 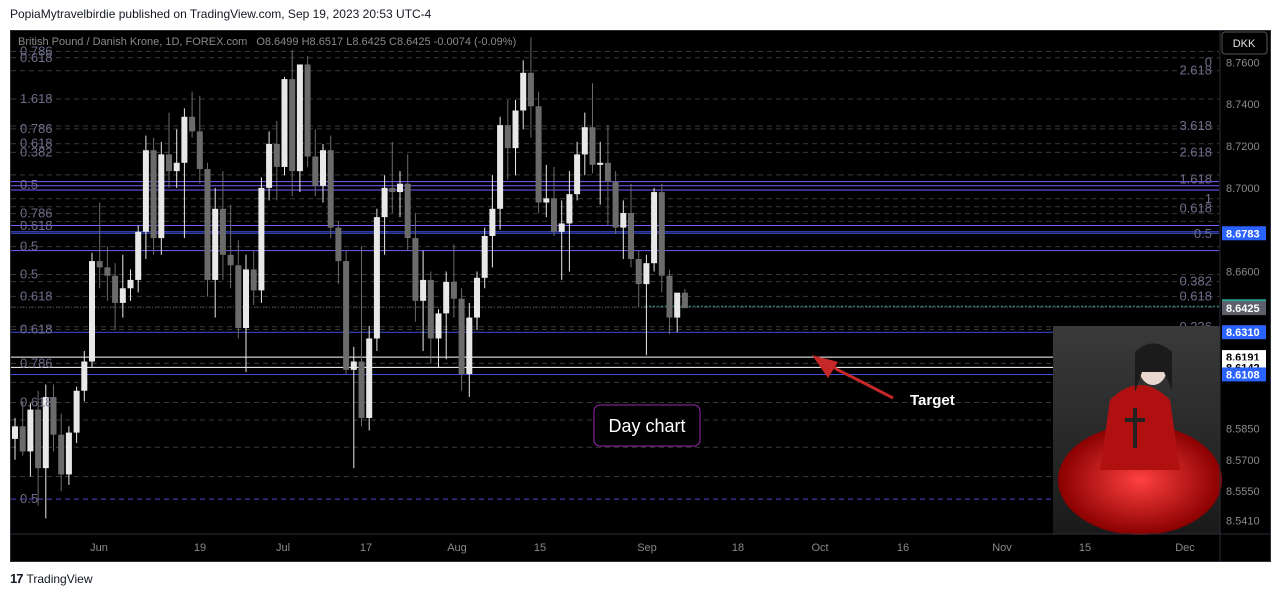 I want to click on price-tag-bg, so click(x=1244, y=308).